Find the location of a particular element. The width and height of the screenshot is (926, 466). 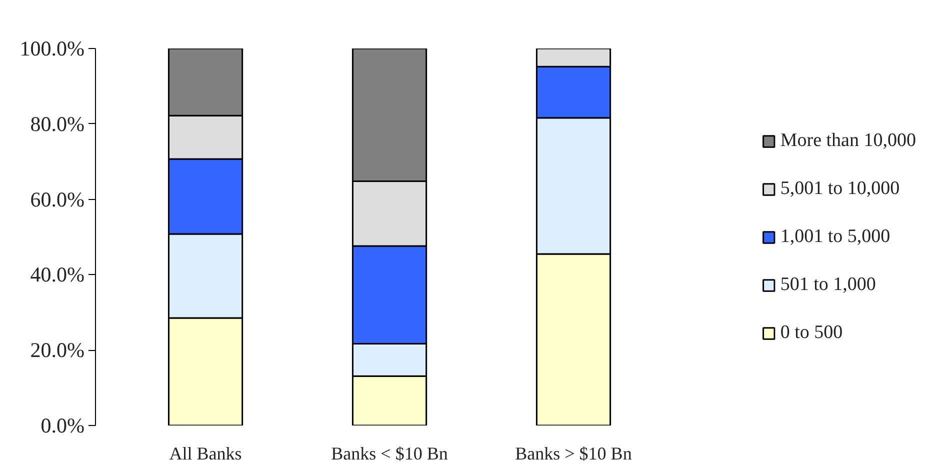

y-tick-label: 20.0% is located at coordinates (57, 350).